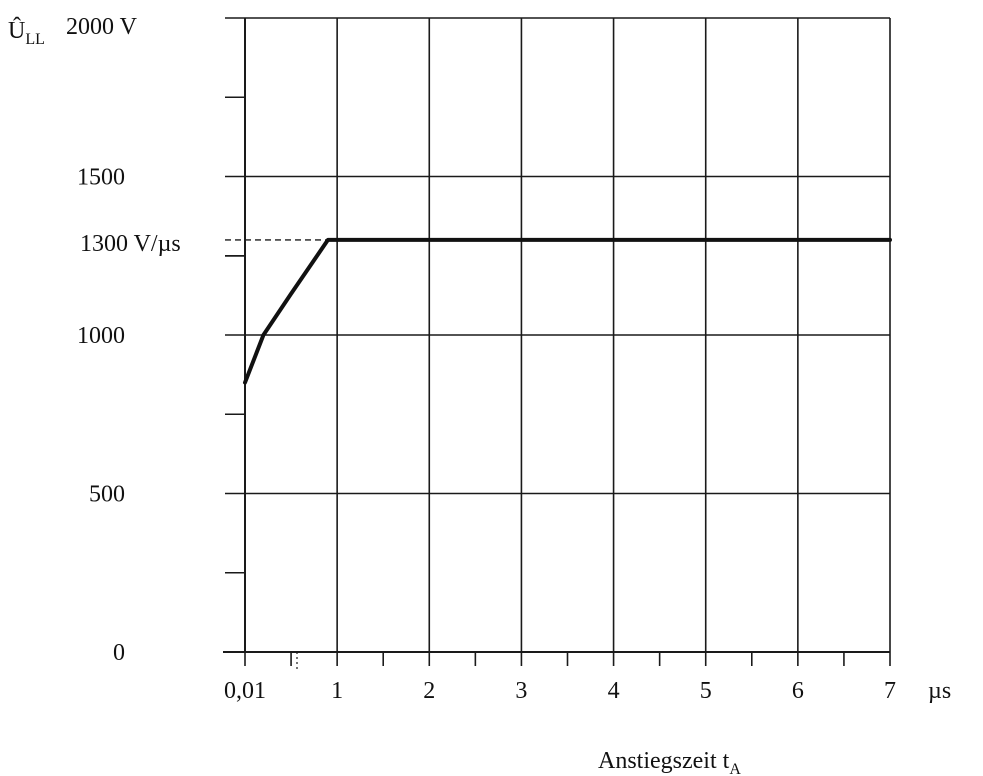 Image resolution: width=983 pixels, height=776 pixels. What do you see at coordinates (614, 691) in the screenshot?
I see `x-tick-label-4: 4` at bounding box center [614, 691].